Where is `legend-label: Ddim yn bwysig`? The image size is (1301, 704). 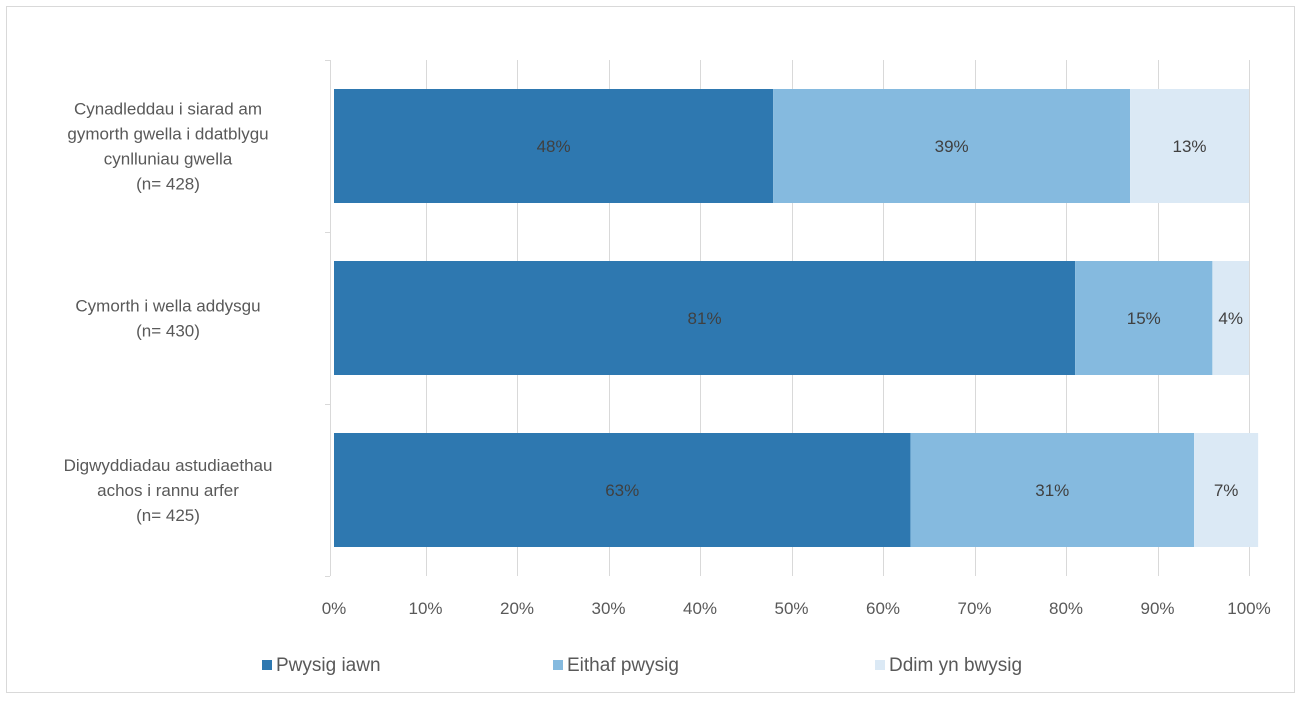
legend-label: Ddim yn bwysig is located at coordinates (955, 665).